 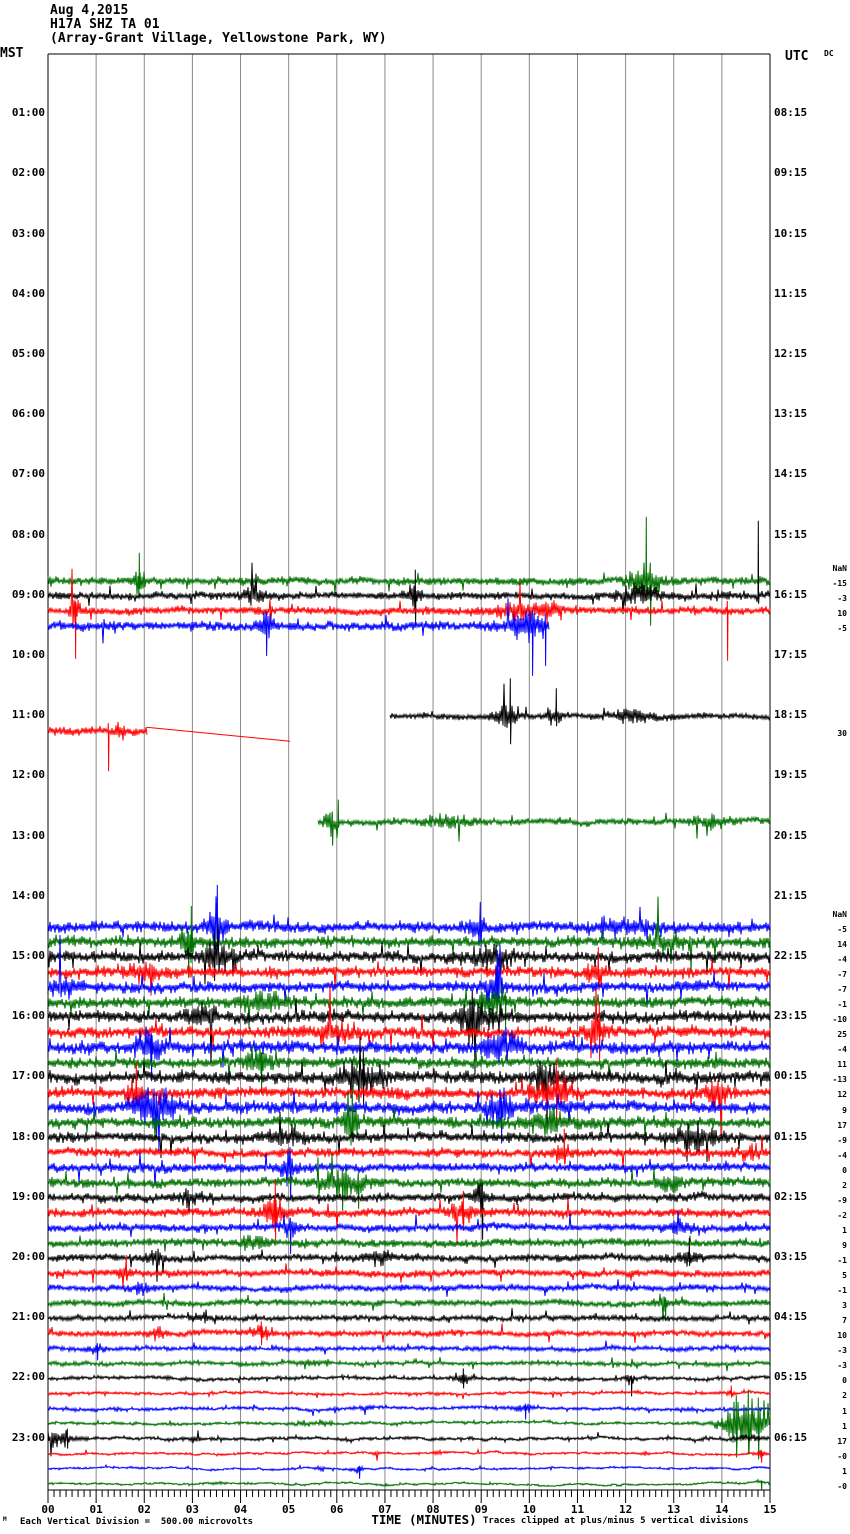 I want to click on minute-tick-label: 13, so click(x=674, y=1509).